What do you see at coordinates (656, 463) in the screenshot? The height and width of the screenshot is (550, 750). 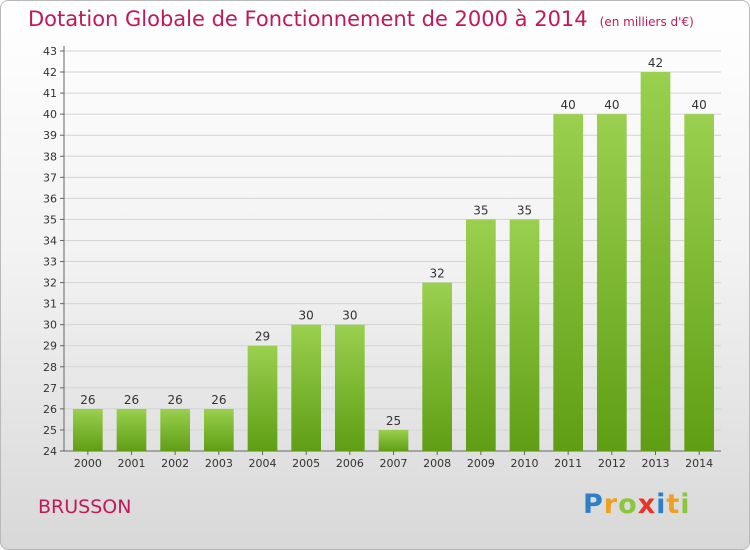 I see `x-tick-label: 2013` at bounding box center [656, 463].